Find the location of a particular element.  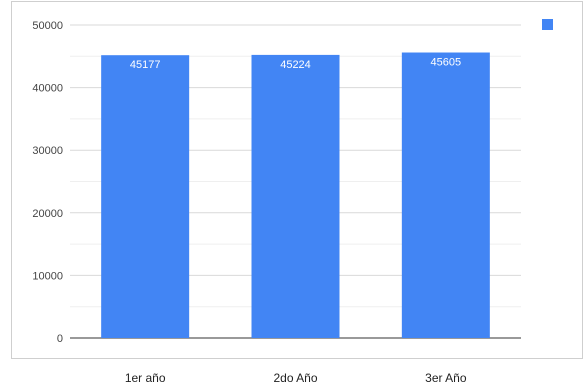

x-category-label: 2do Año is located at coordinates (295, 378).